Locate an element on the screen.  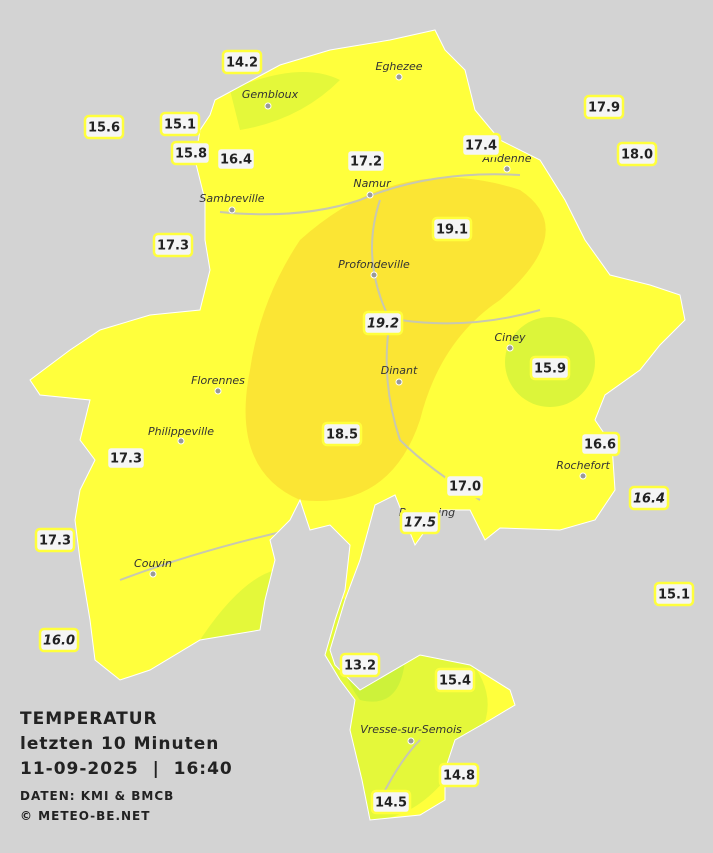
station-temp: 18.5 is located at coordinates (342, 435).